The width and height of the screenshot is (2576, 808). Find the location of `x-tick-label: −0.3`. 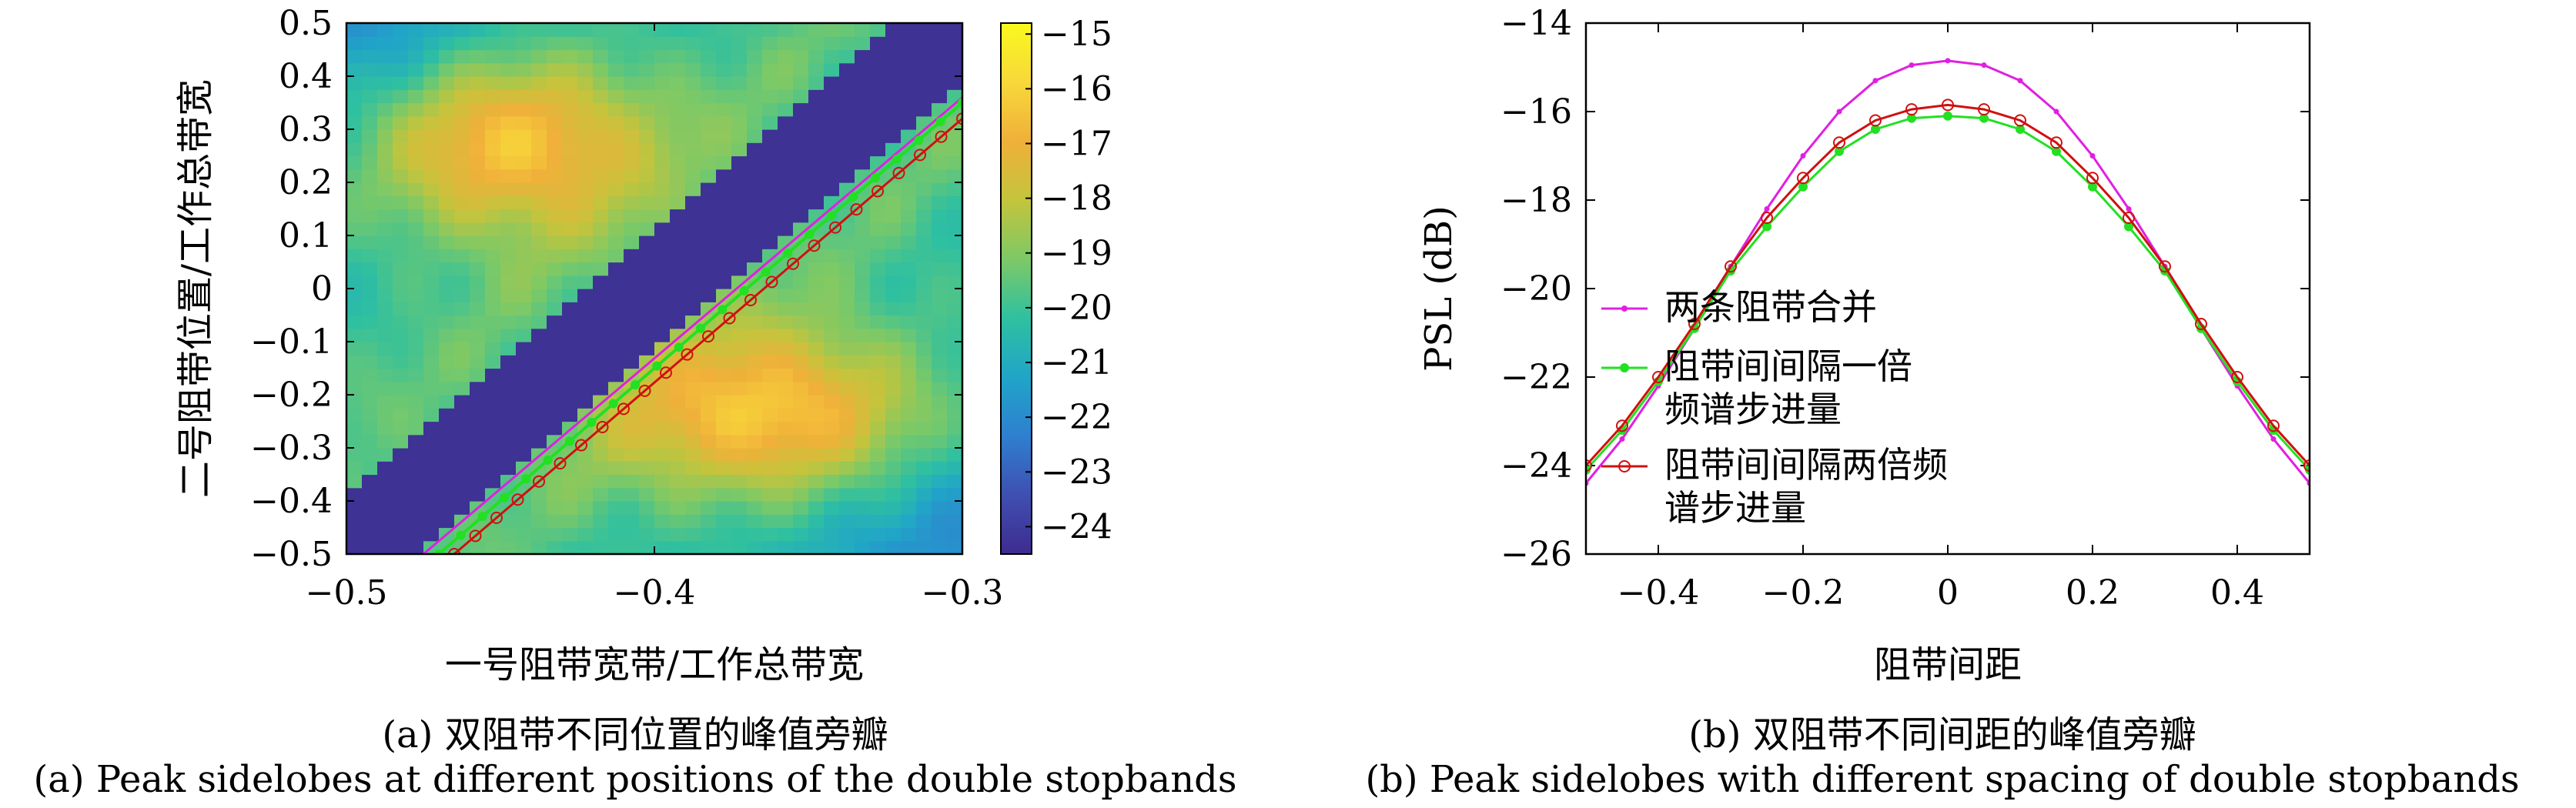

x-tick-label: −0.3 is located at coordinates (963, 593).